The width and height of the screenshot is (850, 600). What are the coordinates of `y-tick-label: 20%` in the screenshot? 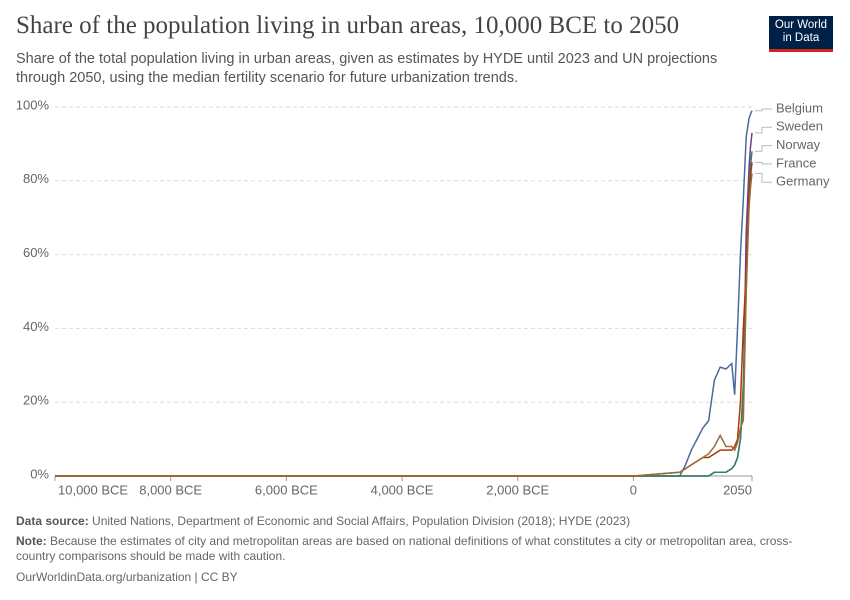 It's located at (36, 400).